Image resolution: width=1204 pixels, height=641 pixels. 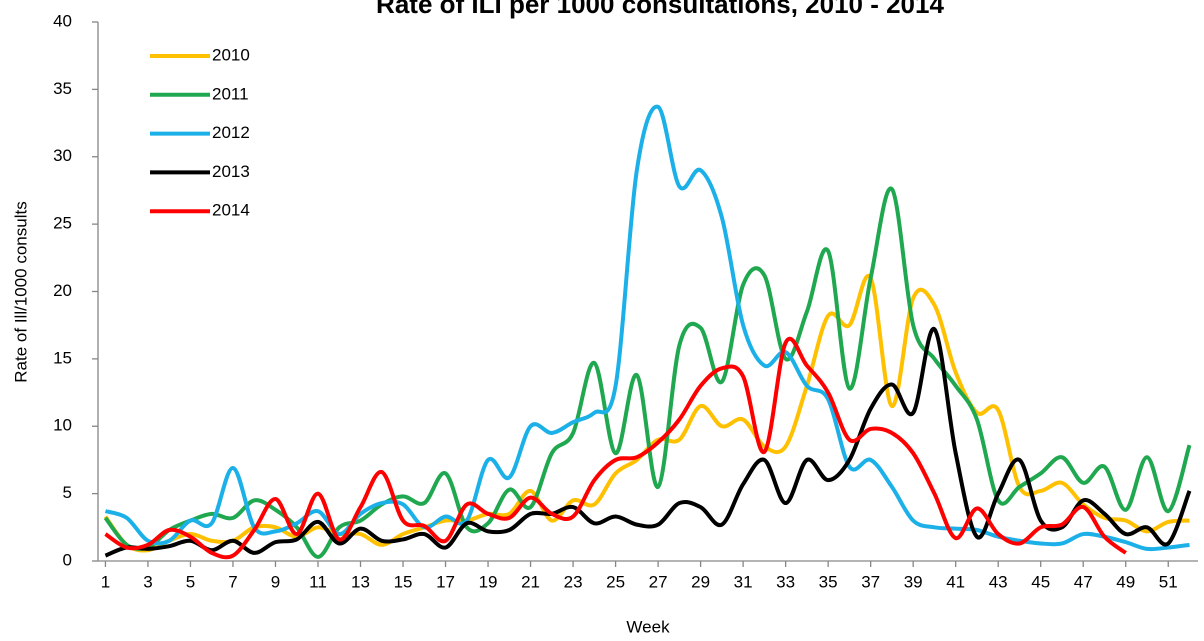 I want to click on x-tick-label: 21, so click(x=530, y=581).